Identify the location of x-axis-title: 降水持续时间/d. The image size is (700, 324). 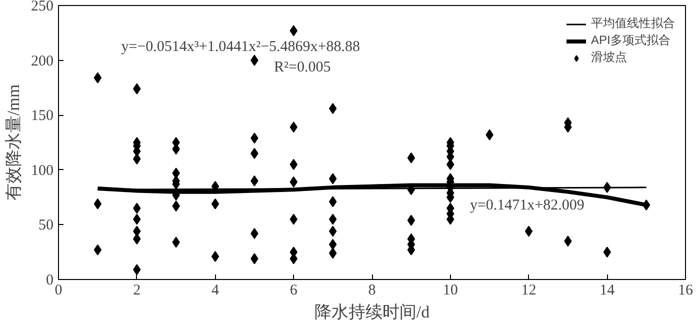
(372, 312).